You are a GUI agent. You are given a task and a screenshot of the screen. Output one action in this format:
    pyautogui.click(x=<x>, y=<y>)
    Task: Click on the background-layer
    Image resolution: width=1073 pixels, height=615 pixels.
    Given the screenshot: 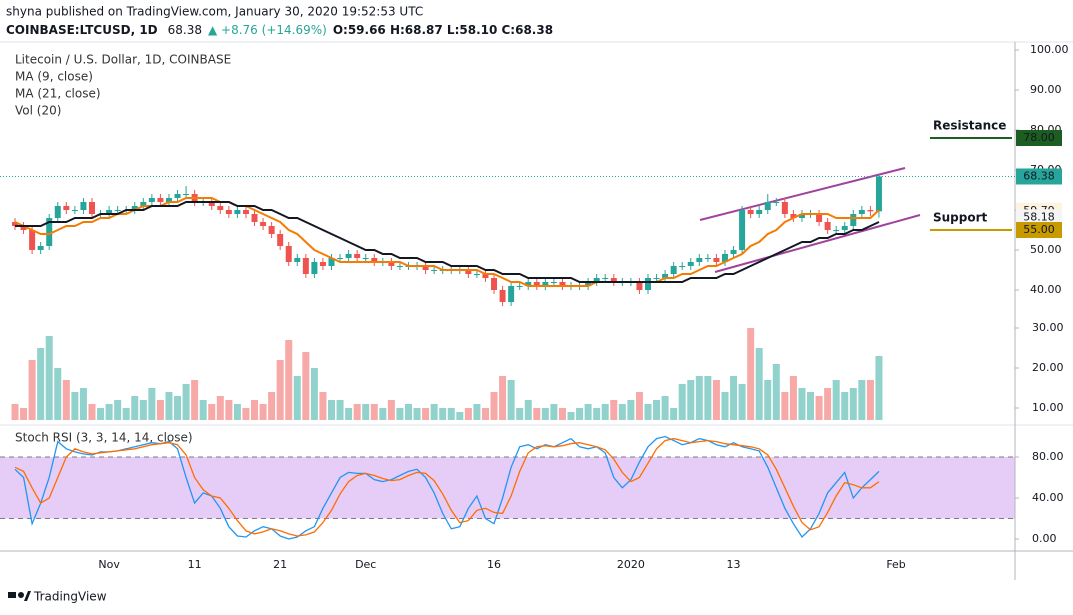 What is the action you would take?
    pyautogui.click(x=507, y=488)
    